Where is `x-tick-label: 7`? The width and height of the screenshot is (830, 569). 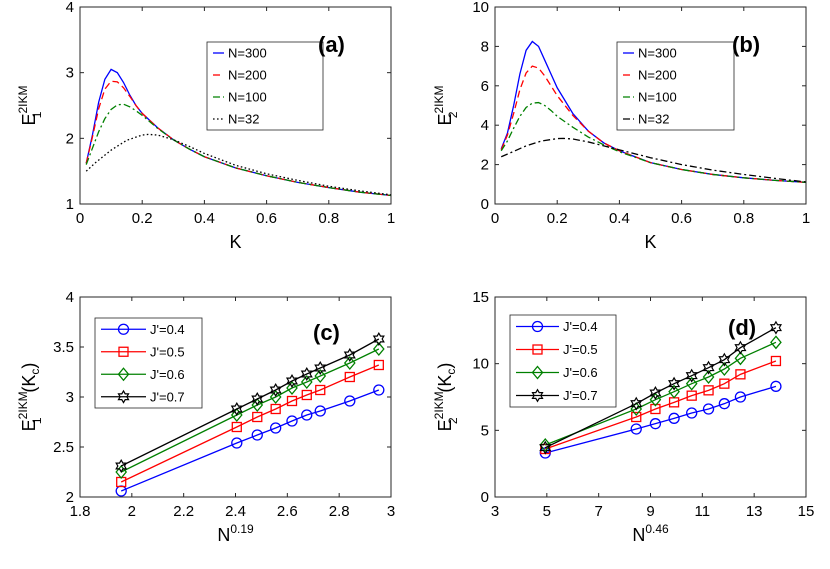
x-tick-label: 7 is located at coordinates (598, 511).